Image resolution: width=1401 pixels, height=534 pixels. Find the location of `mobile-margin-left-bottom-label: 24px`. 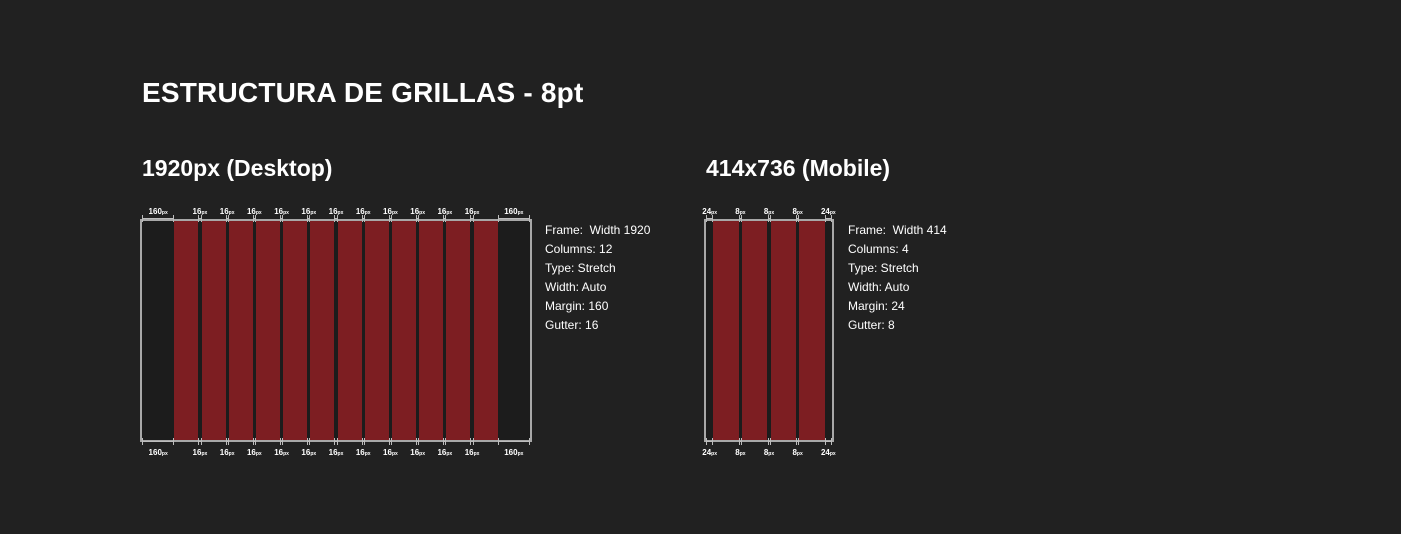

mobile-margin-left-bottom-label: 24px is located at coordinates (710, 452).